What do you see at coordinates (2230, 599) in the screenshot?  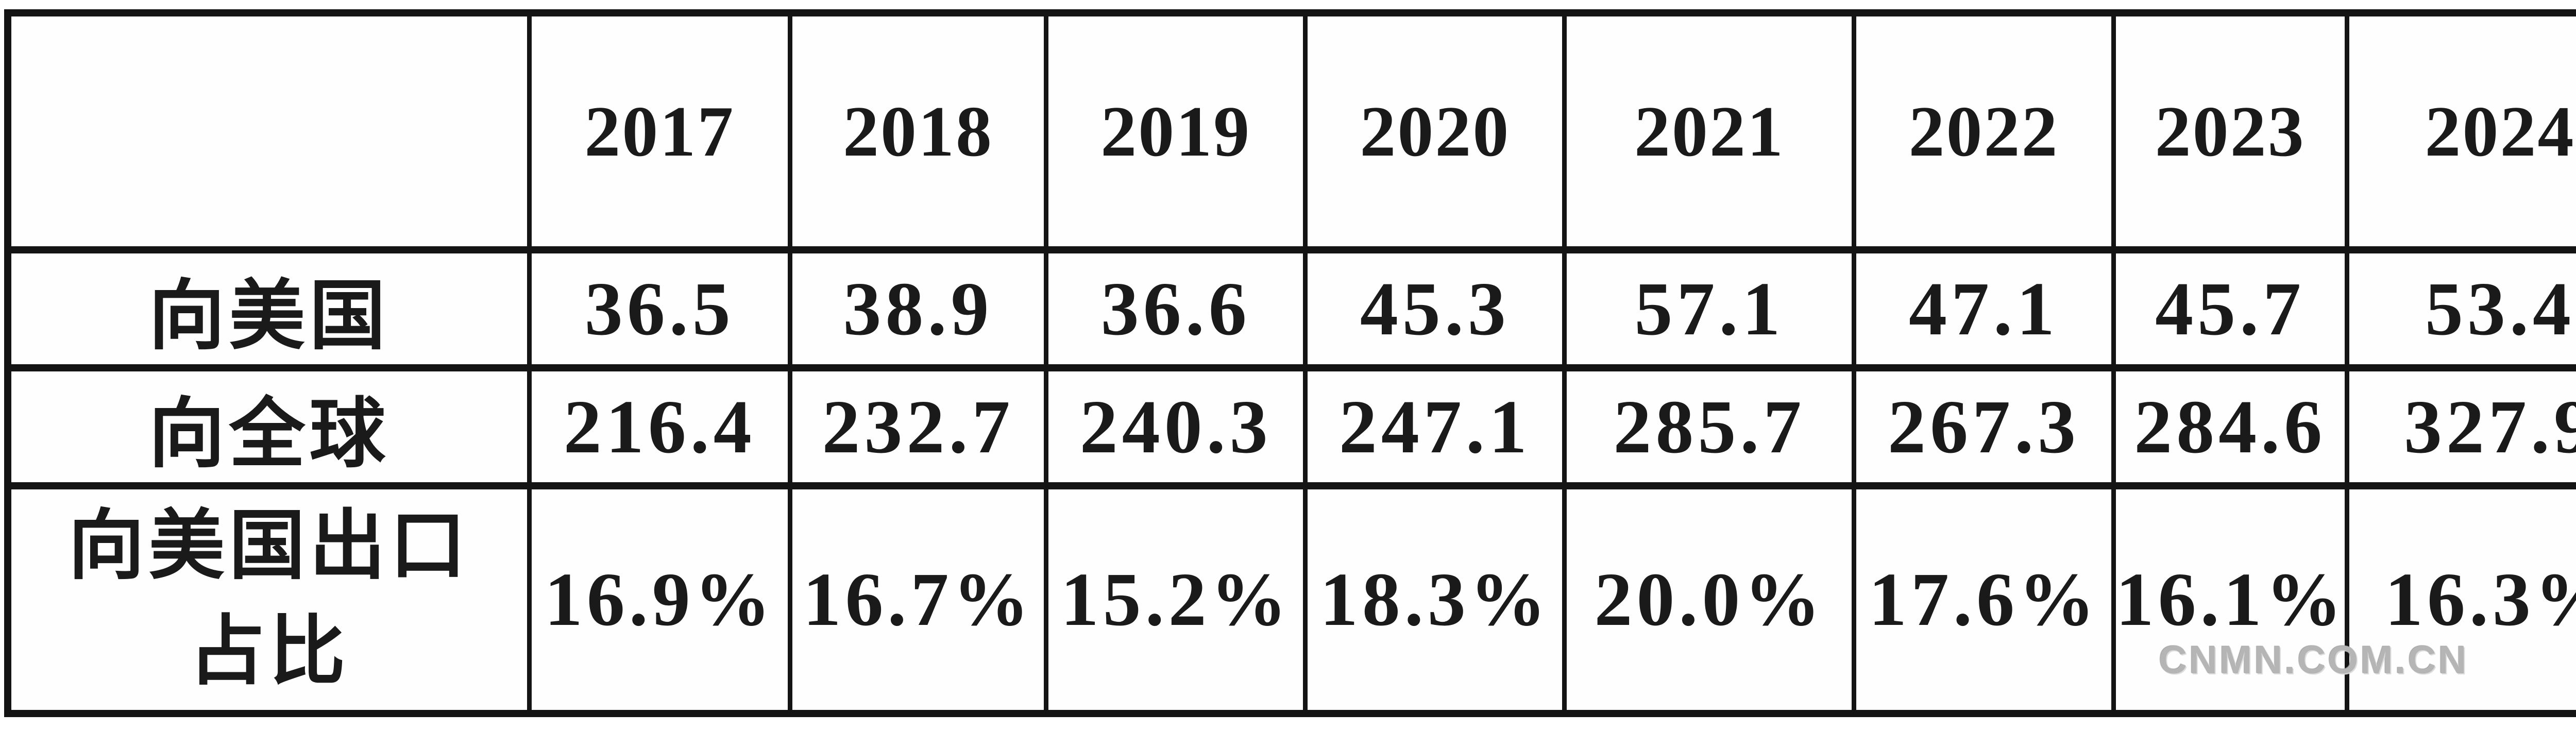 I see `value-cell: 16.1%` at bounding box center [2230, 599].